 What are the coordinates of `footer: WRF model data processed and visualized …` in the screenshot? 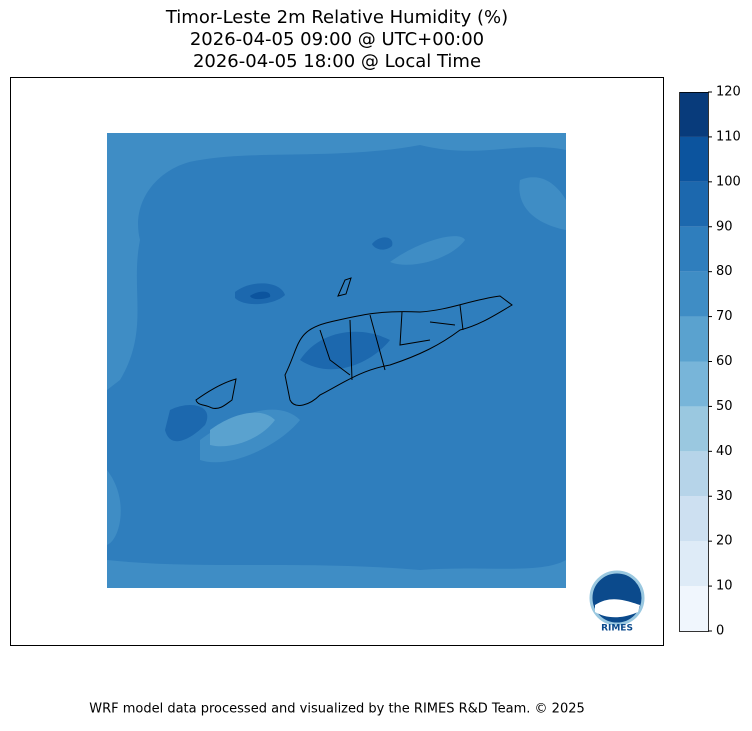 It's located at (337, 709).